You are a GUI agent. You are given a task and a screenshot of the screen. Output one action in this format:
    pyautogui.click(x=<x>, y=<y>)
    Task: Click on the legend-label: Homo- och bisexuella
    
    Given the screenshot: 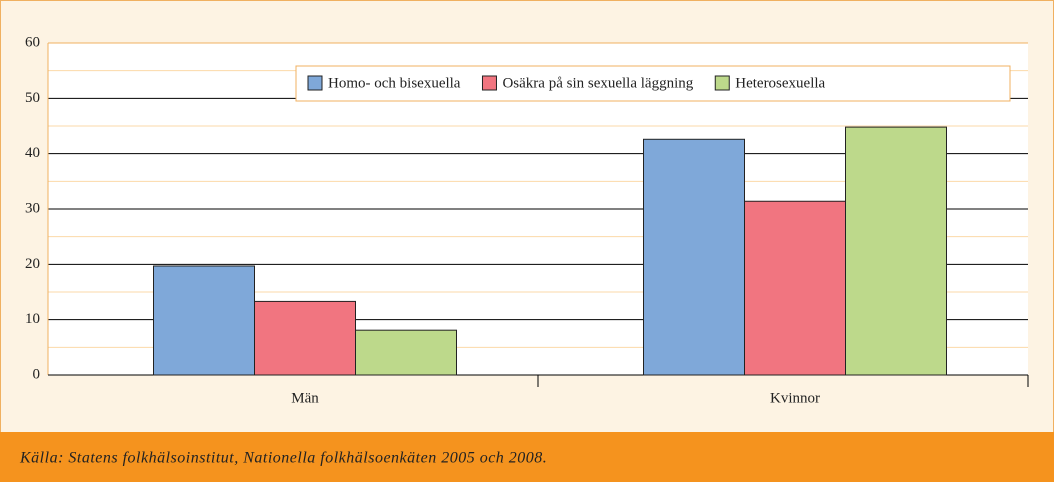 What is the action you would take?
    pyautogui.click(x=394, y=83)
    